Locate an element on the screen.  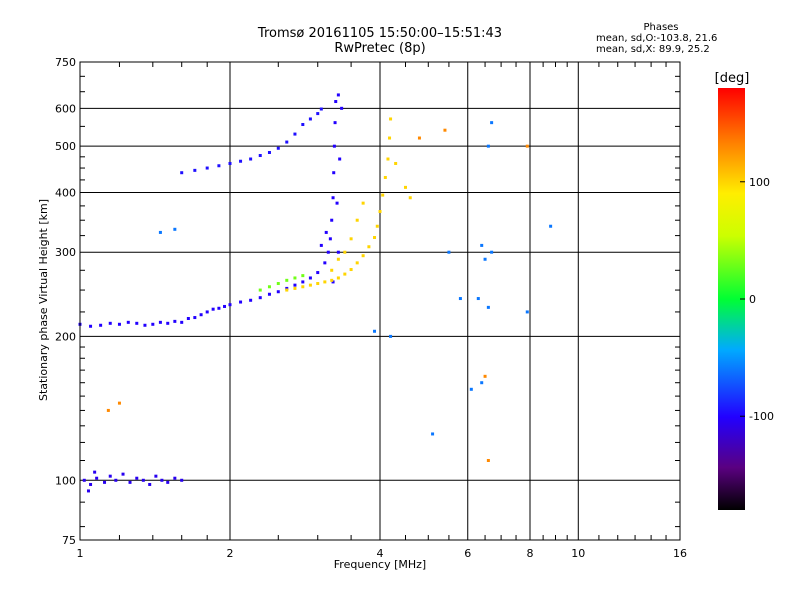
x-tick-label: 2 is located at coordinates (230, 553).